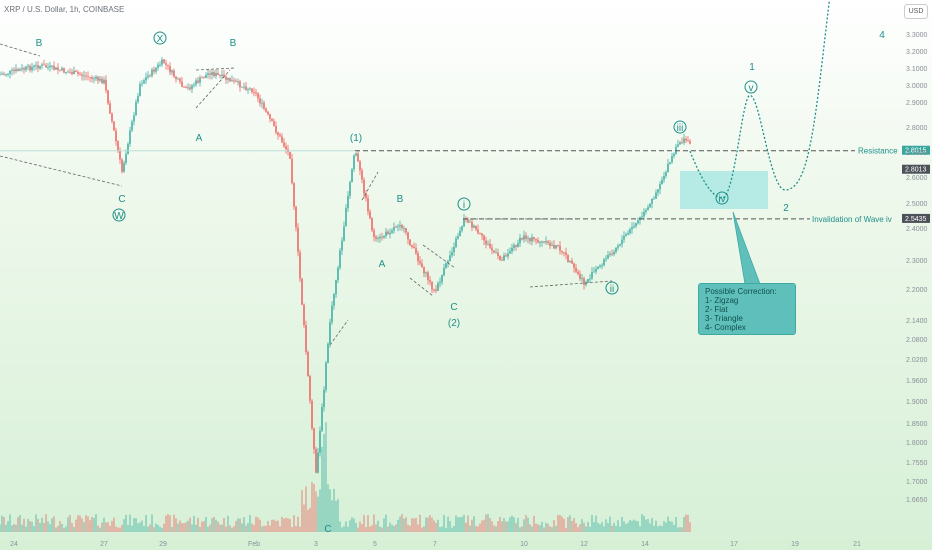  I want to click on y-tick-label: 1.6650, so click(917, 500).